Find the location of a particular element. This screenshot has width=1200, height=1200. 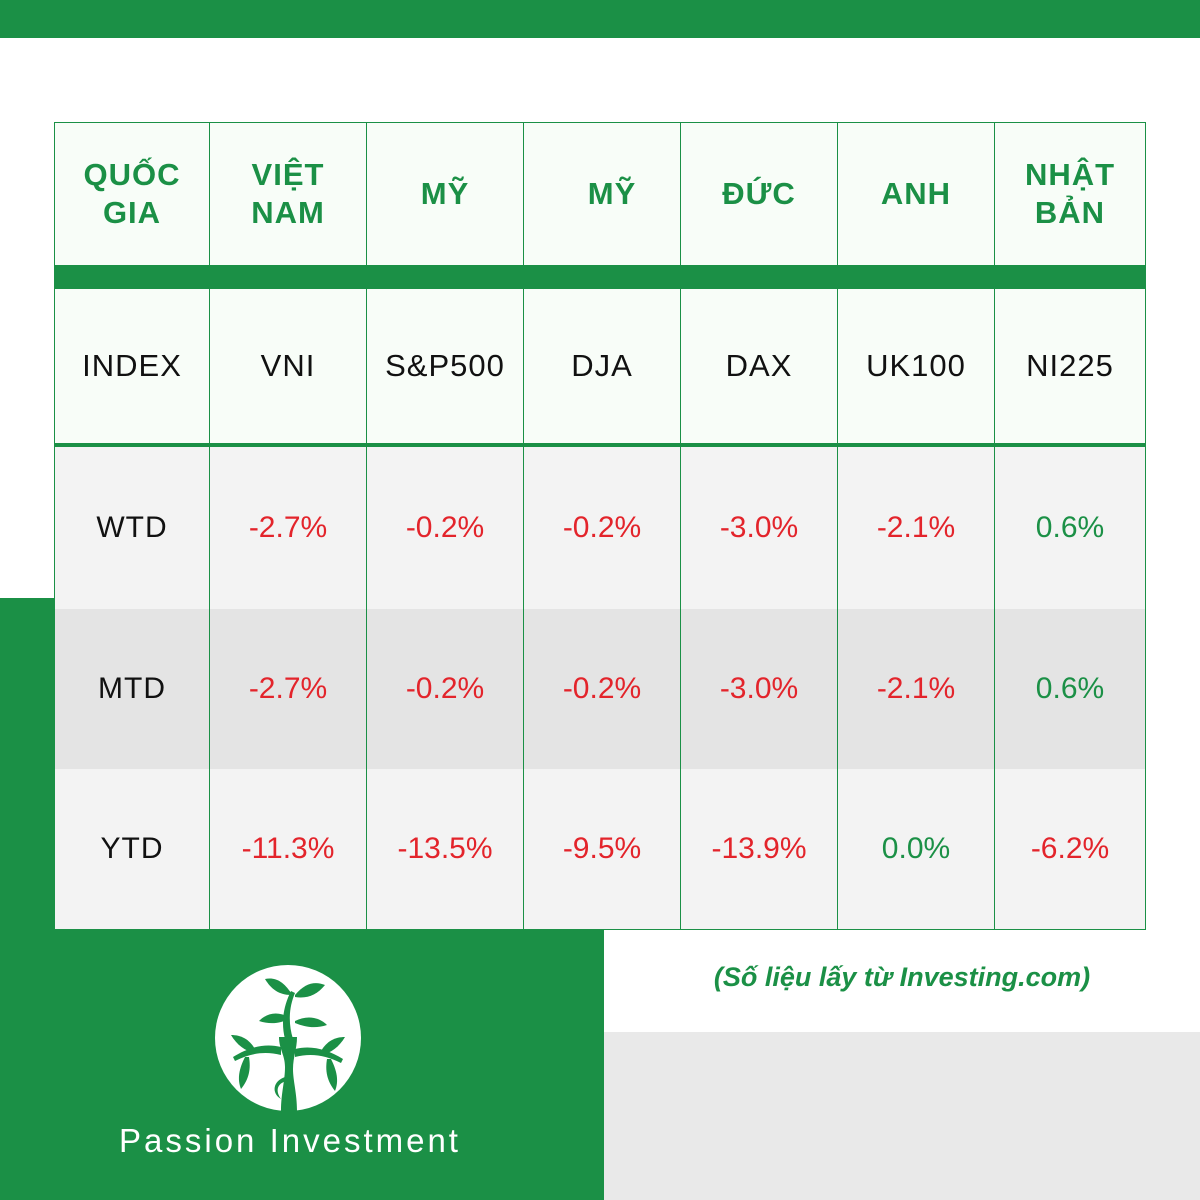

header-label-cell: QUỐC GIA is located at coordinates (132, 193).